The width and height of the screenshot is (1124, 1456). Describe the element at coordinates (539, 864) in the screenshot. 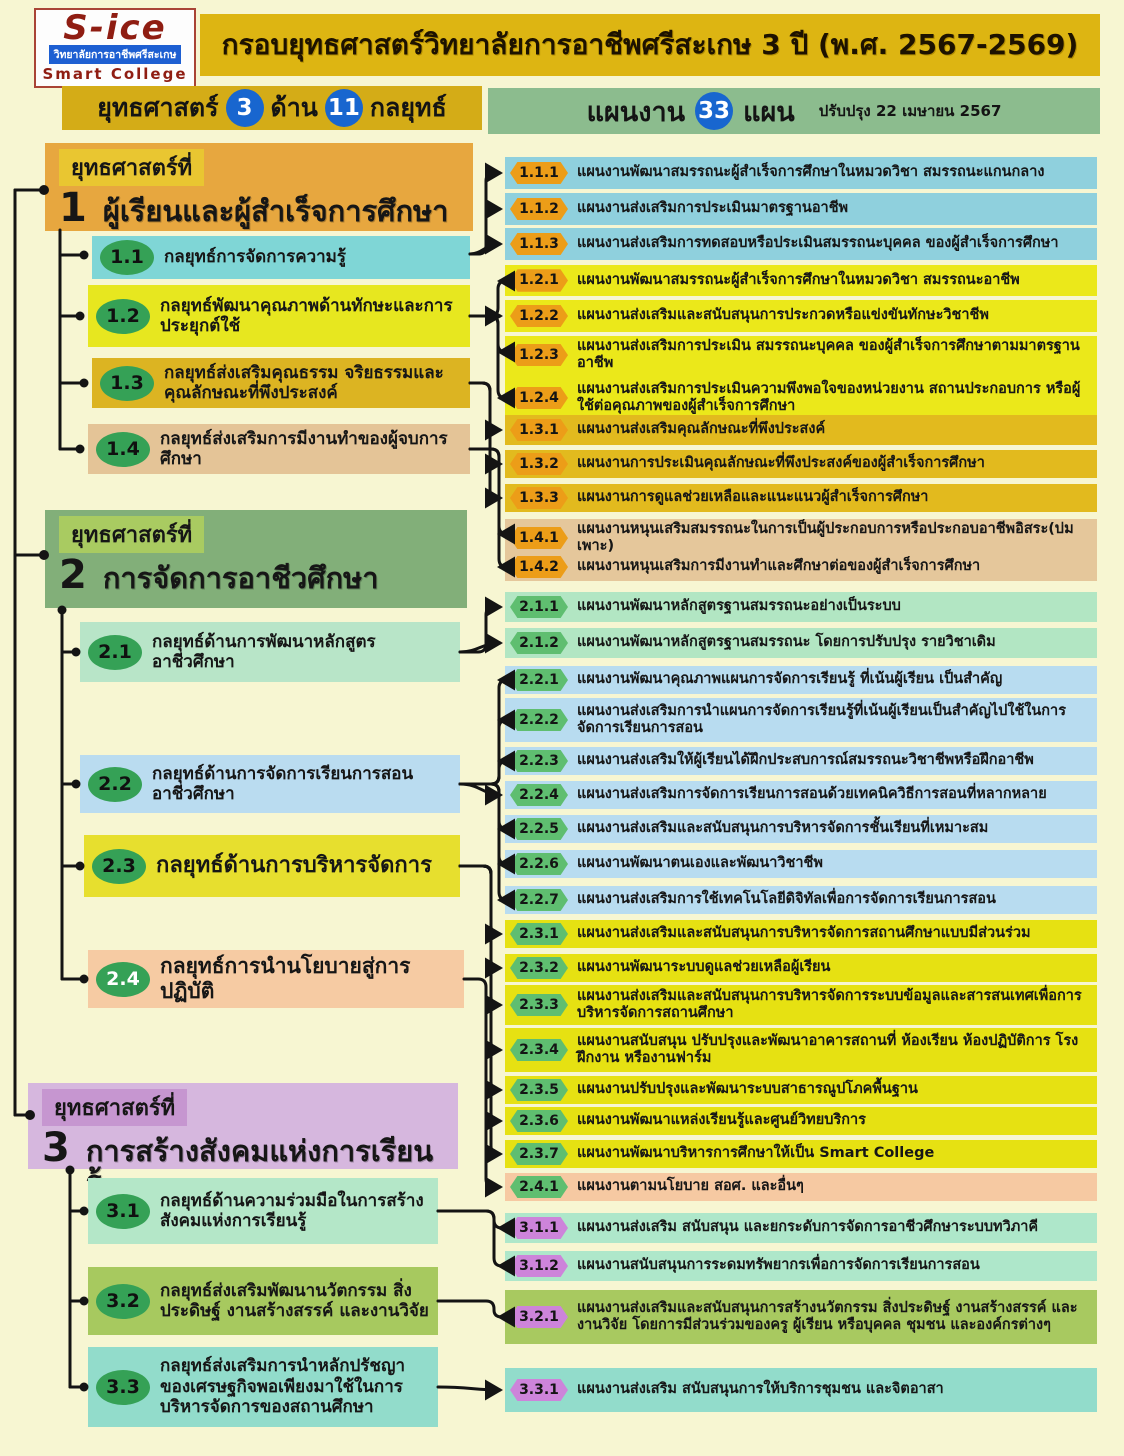

I see `plan-id-badge: 2.2.6` at that location.